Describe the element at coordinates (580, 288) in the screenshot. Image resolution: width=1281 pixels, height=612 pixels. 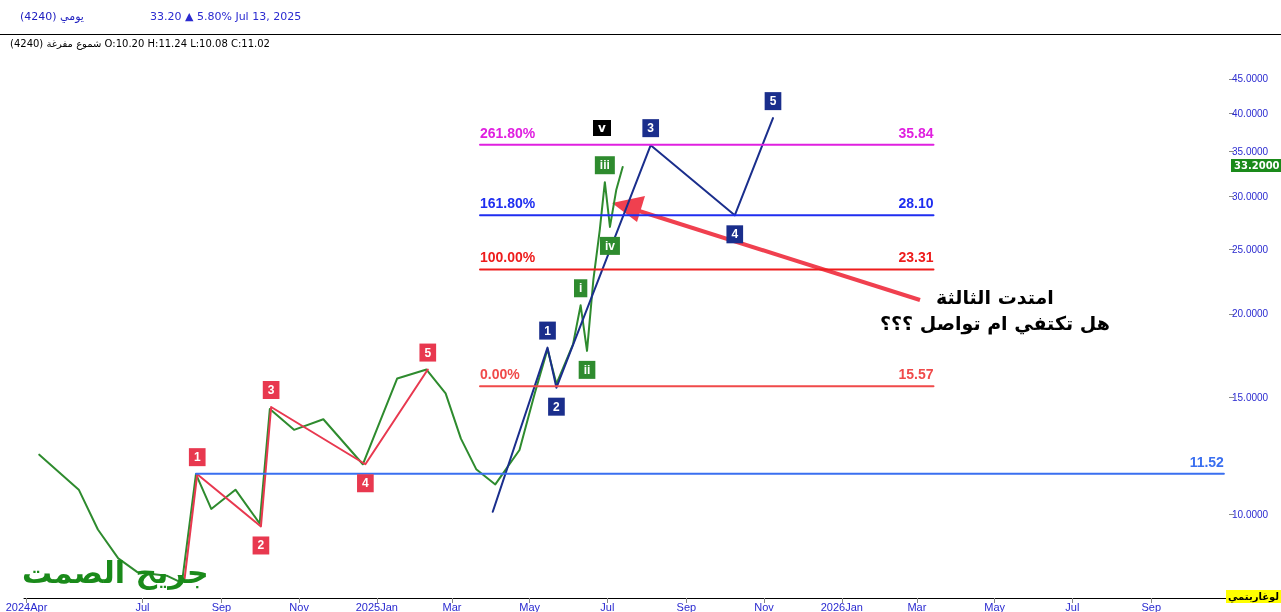
I see `annotation: i` at that location.